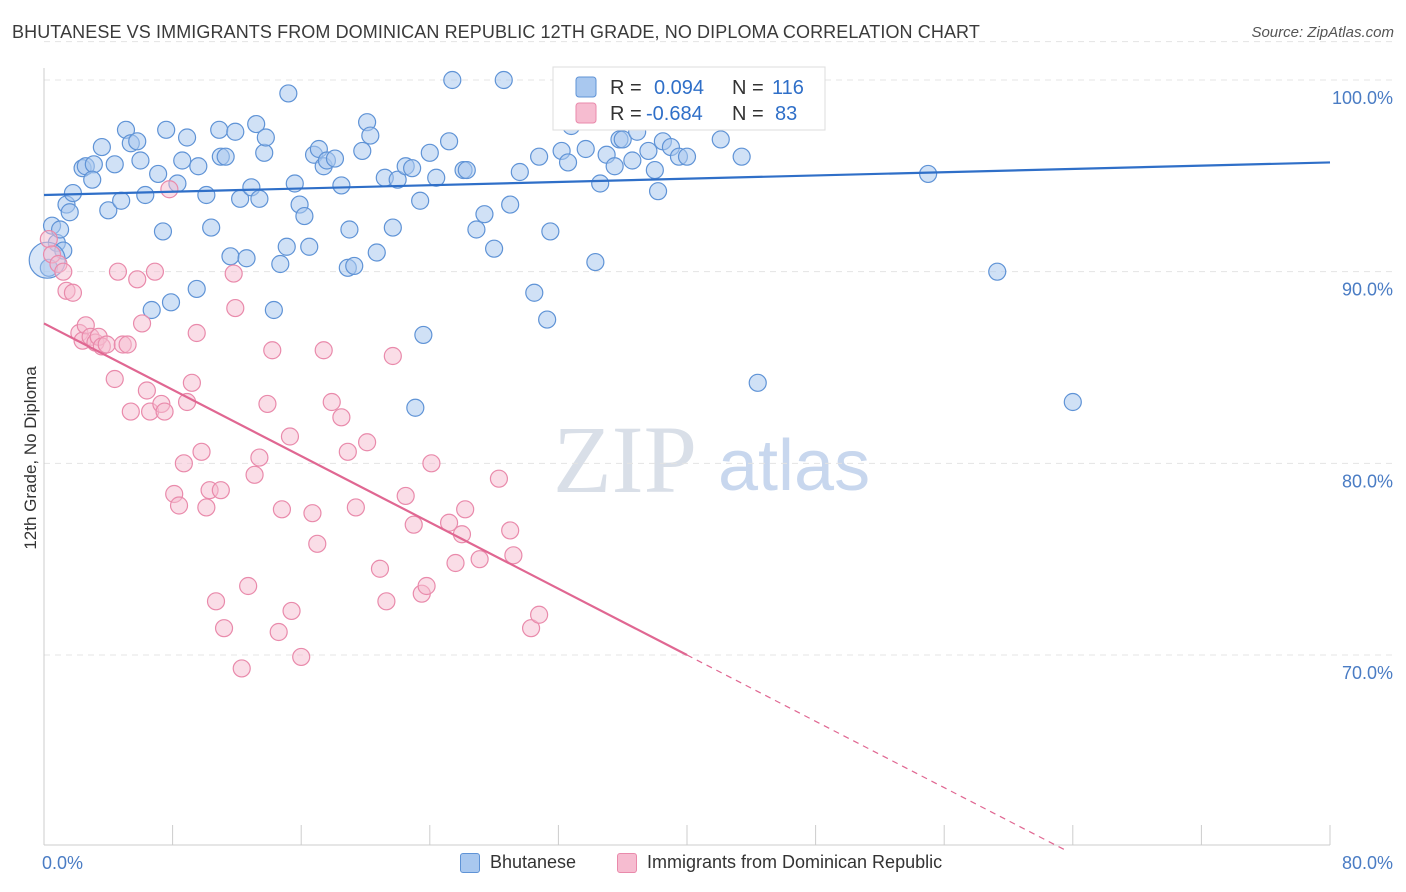  I want to click on trend-line-dominican-extrapolated, so click(876, 752).